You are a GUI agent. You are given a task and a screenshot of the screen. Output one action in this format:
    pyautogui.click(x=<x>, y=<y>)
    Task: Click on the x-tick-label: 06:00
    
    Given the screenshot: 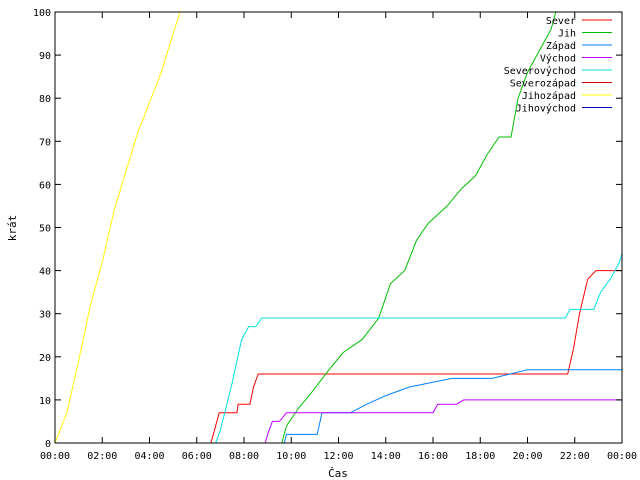 What is the action you would take?
    pyautogui.click(x=197, y=456)
    